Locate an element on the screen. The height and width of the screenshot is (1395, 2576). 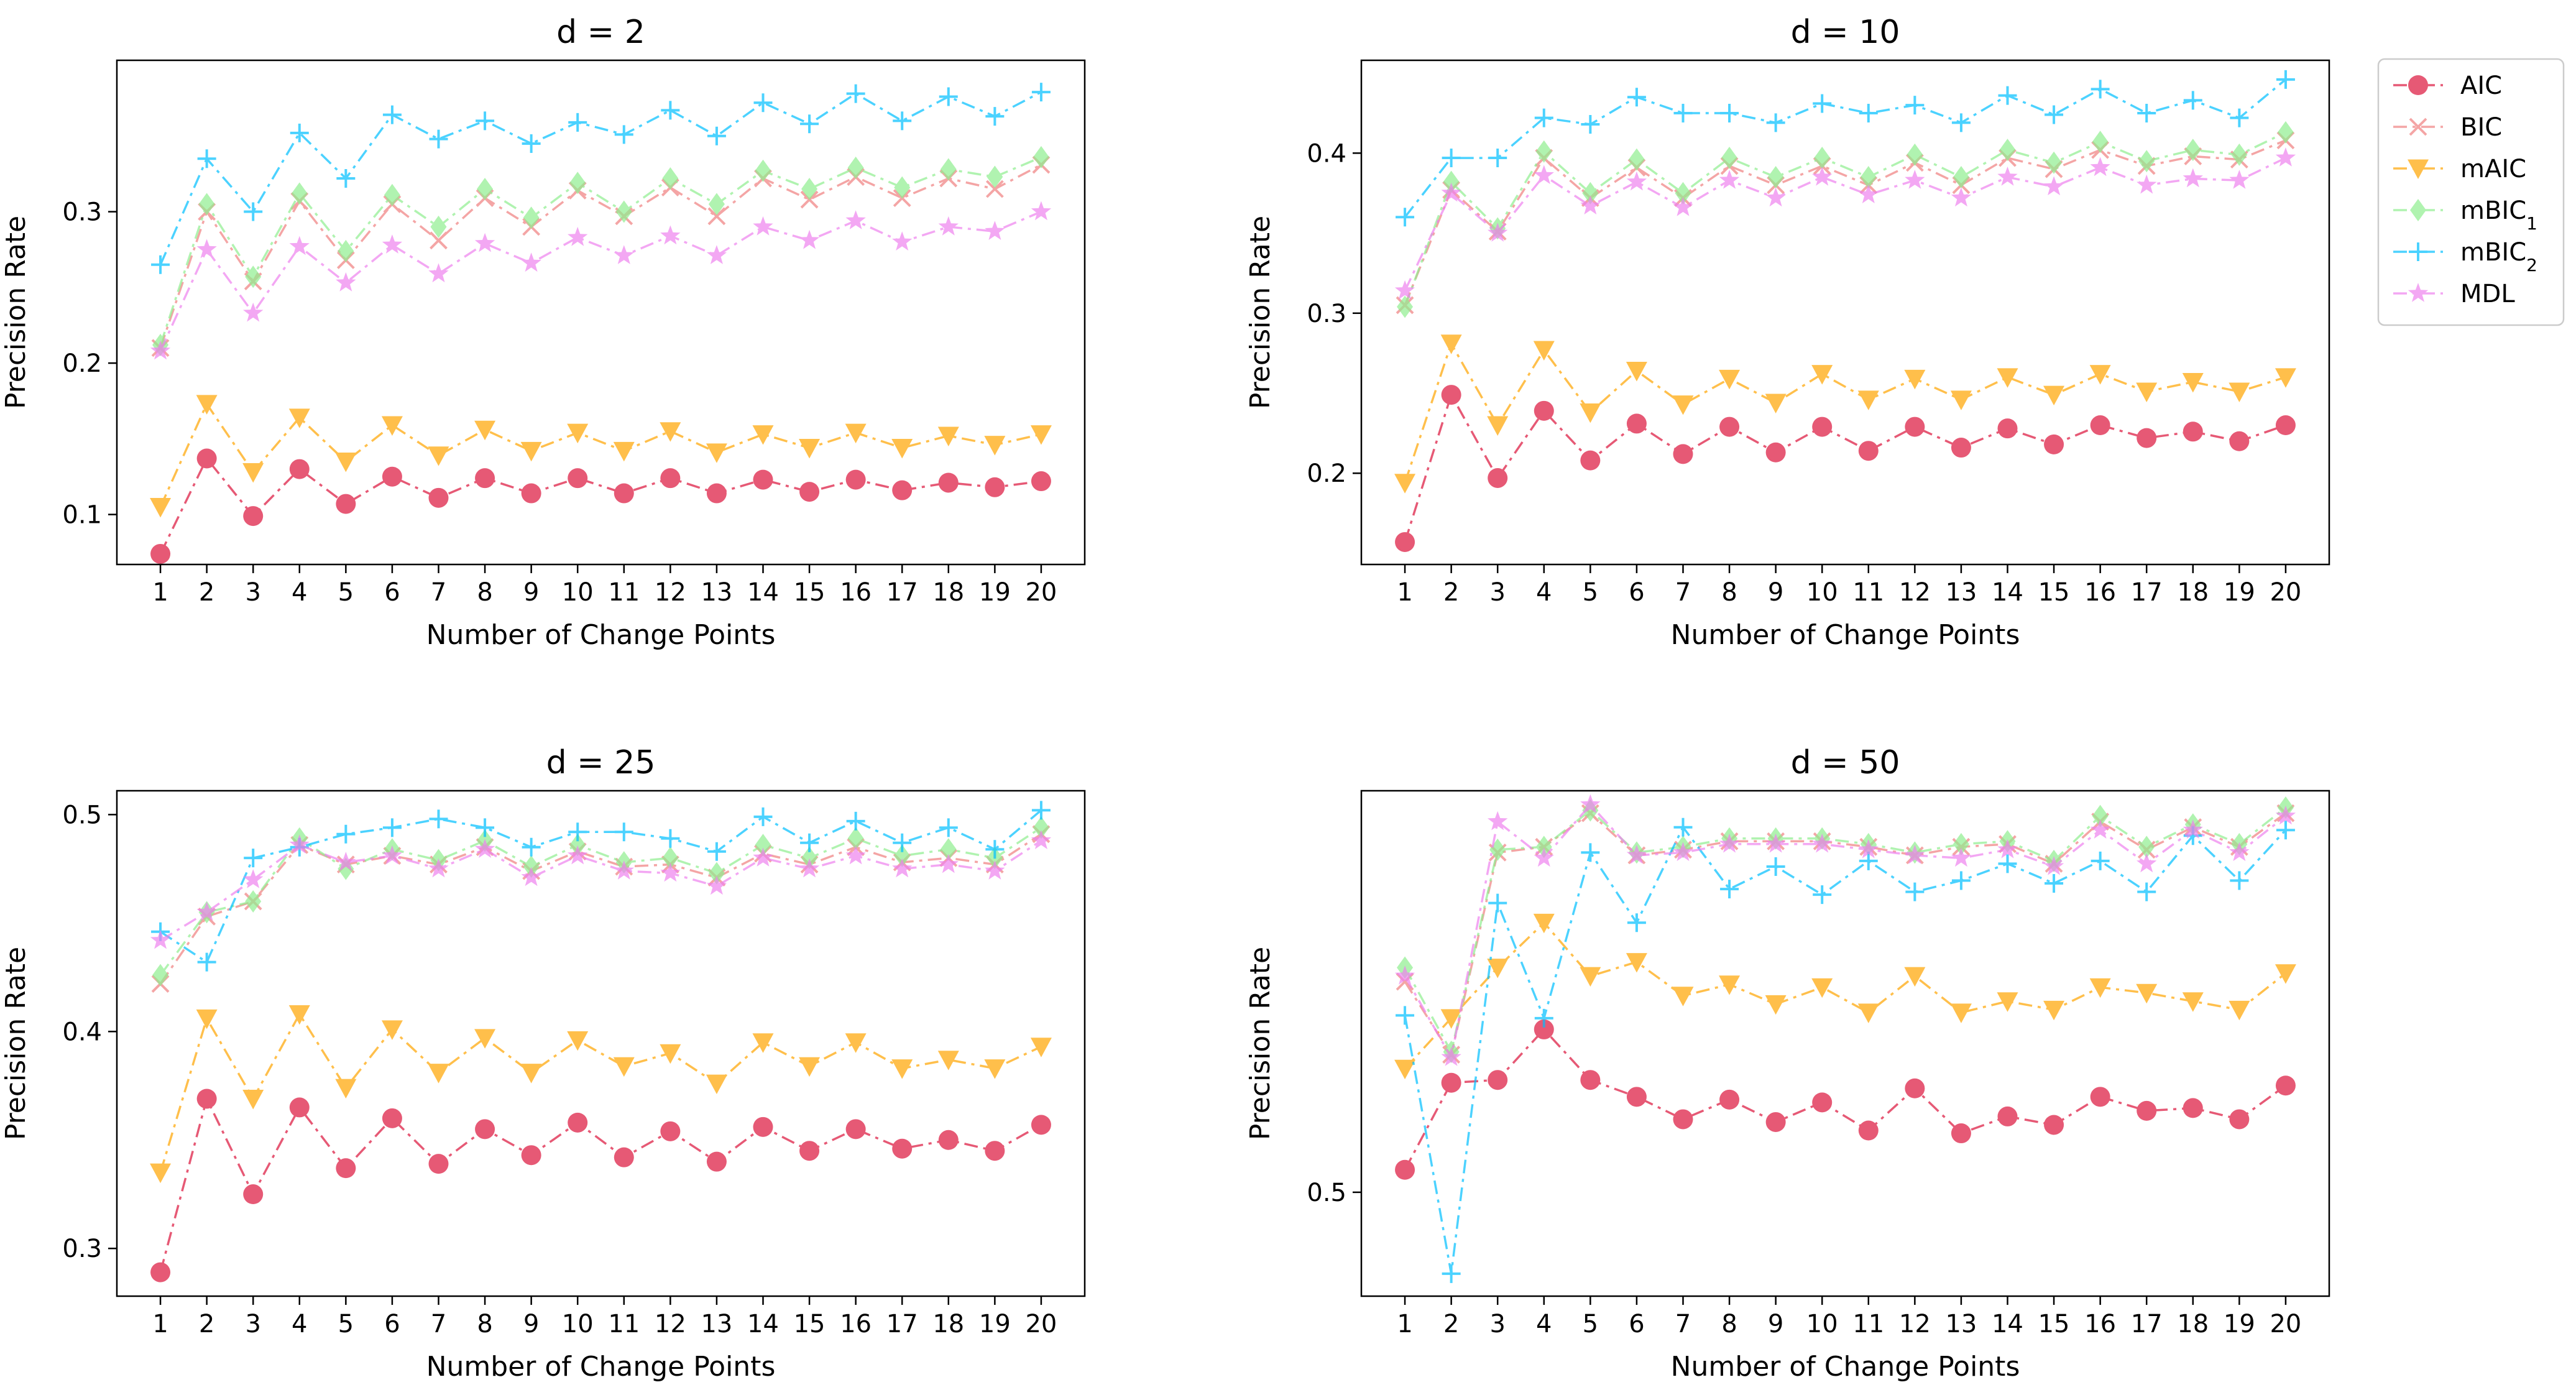
x-tick-label: 7 is located at coordinates (438, 1324).